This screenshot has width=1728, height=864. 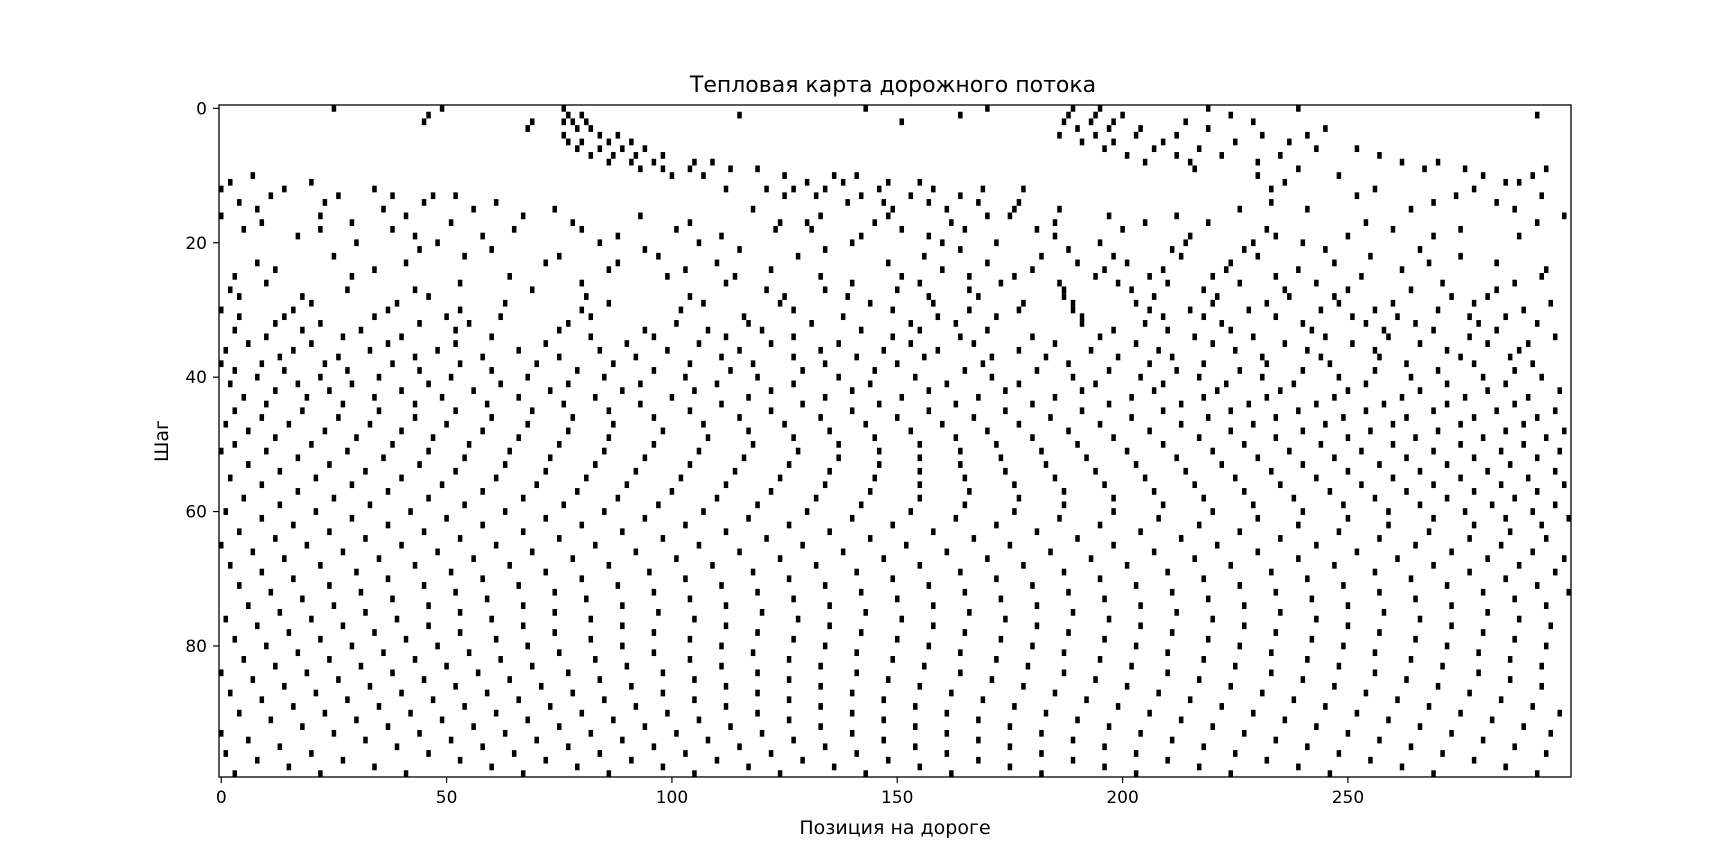 What do you see at coordinates (447, 798) in the screenshot?
I see `x-tick-label: 50` at bounding box center [447, 798].